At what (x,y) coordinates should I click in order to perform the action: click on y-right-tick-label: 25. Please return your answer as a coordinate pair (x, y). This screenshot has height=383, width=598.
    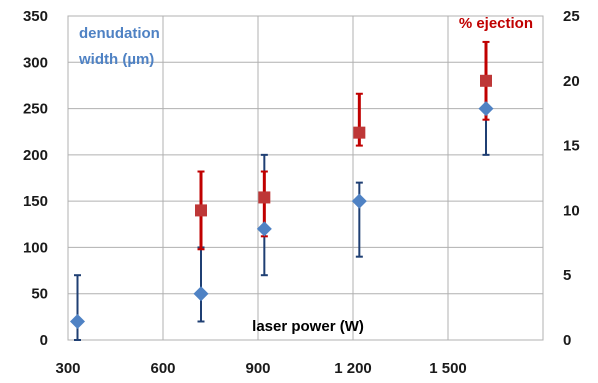
    Looking at the image, I should click on (571, 16).